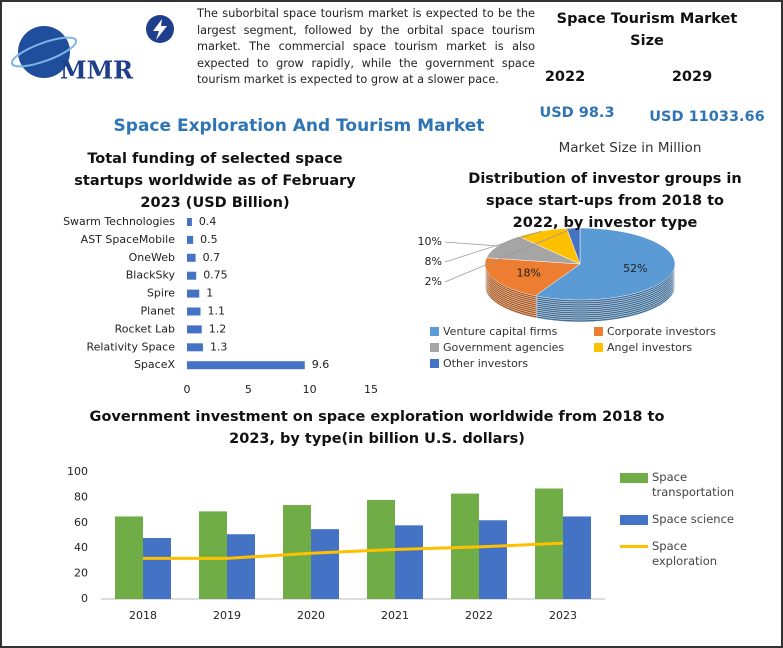 This screenshot has width=783, height=648. I want to click on y-tick-label: 60, so click(81, 522).